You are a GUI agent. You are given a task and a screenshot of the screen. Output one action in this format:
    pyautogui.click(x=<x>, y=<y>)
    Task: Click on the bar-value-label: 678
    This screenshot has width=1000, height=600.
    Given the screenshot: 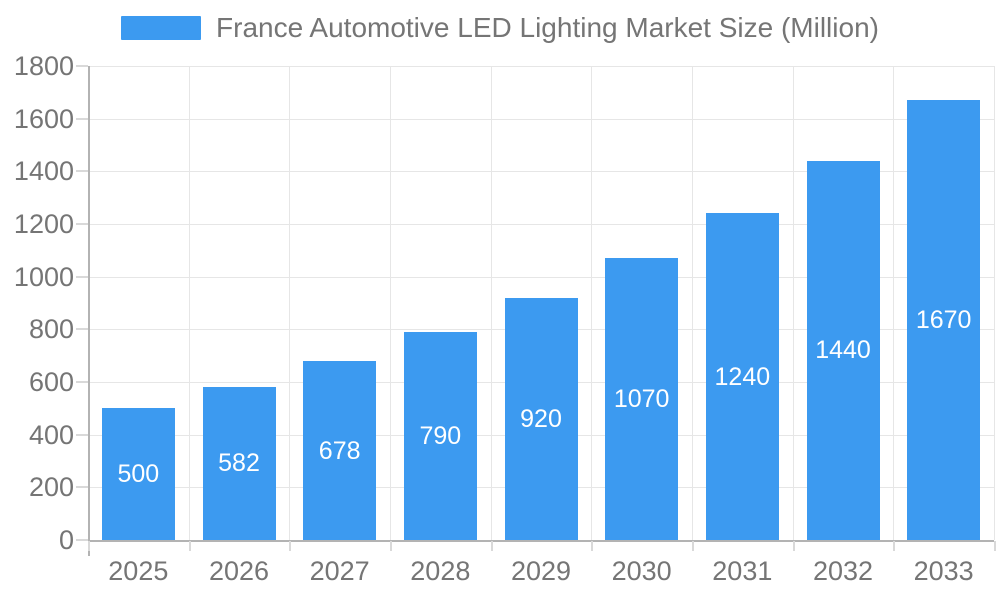 What is the action you would take?
    pyautogui.click(x=339, y=450)
    